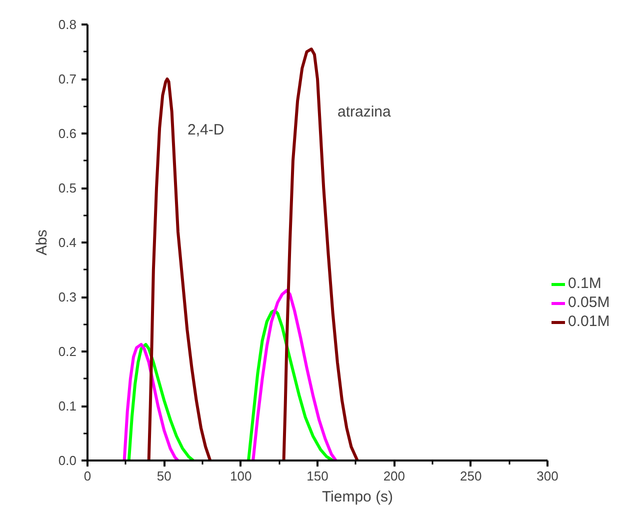 This screenshot has height=527, width=633. Describe the element at coordinates (67, 460) in the screenshot. I see `y-tick-label: 0.0` at that location.